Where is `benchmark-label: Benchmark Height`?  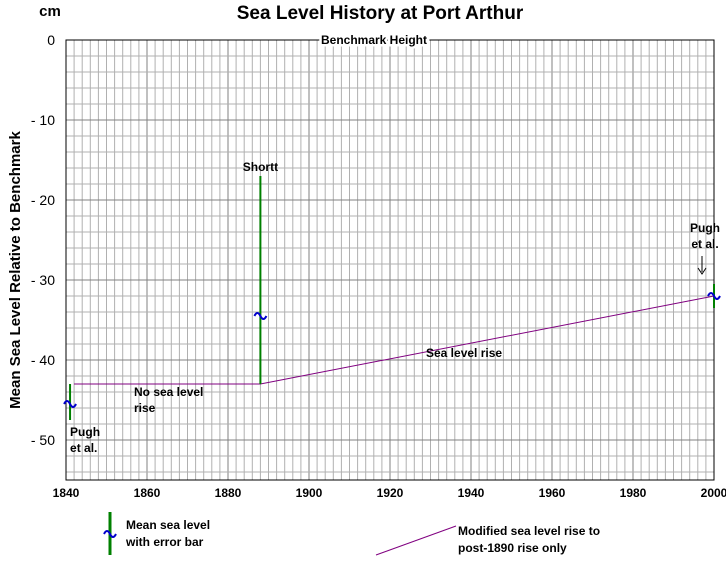 benchmark-label: Benchmark Height is located at coordinates (374, 40).